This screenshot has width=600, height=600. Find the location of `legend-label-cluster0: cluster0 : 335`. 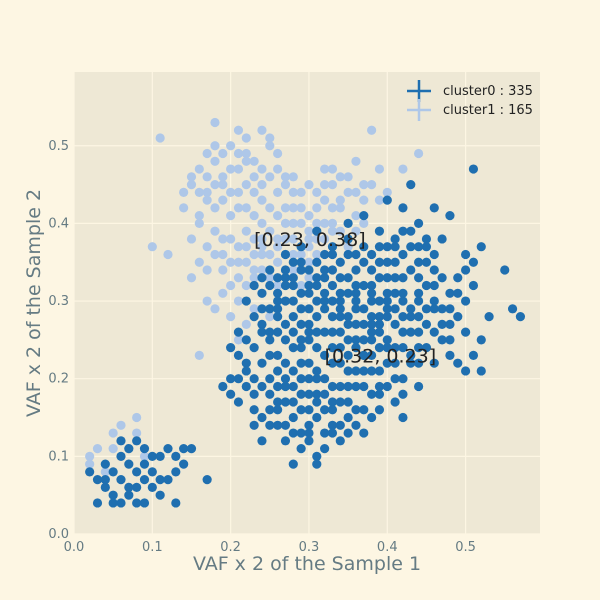

legend-label-cluster0: cluster0 : 335 is located at coordinates (488, 91).